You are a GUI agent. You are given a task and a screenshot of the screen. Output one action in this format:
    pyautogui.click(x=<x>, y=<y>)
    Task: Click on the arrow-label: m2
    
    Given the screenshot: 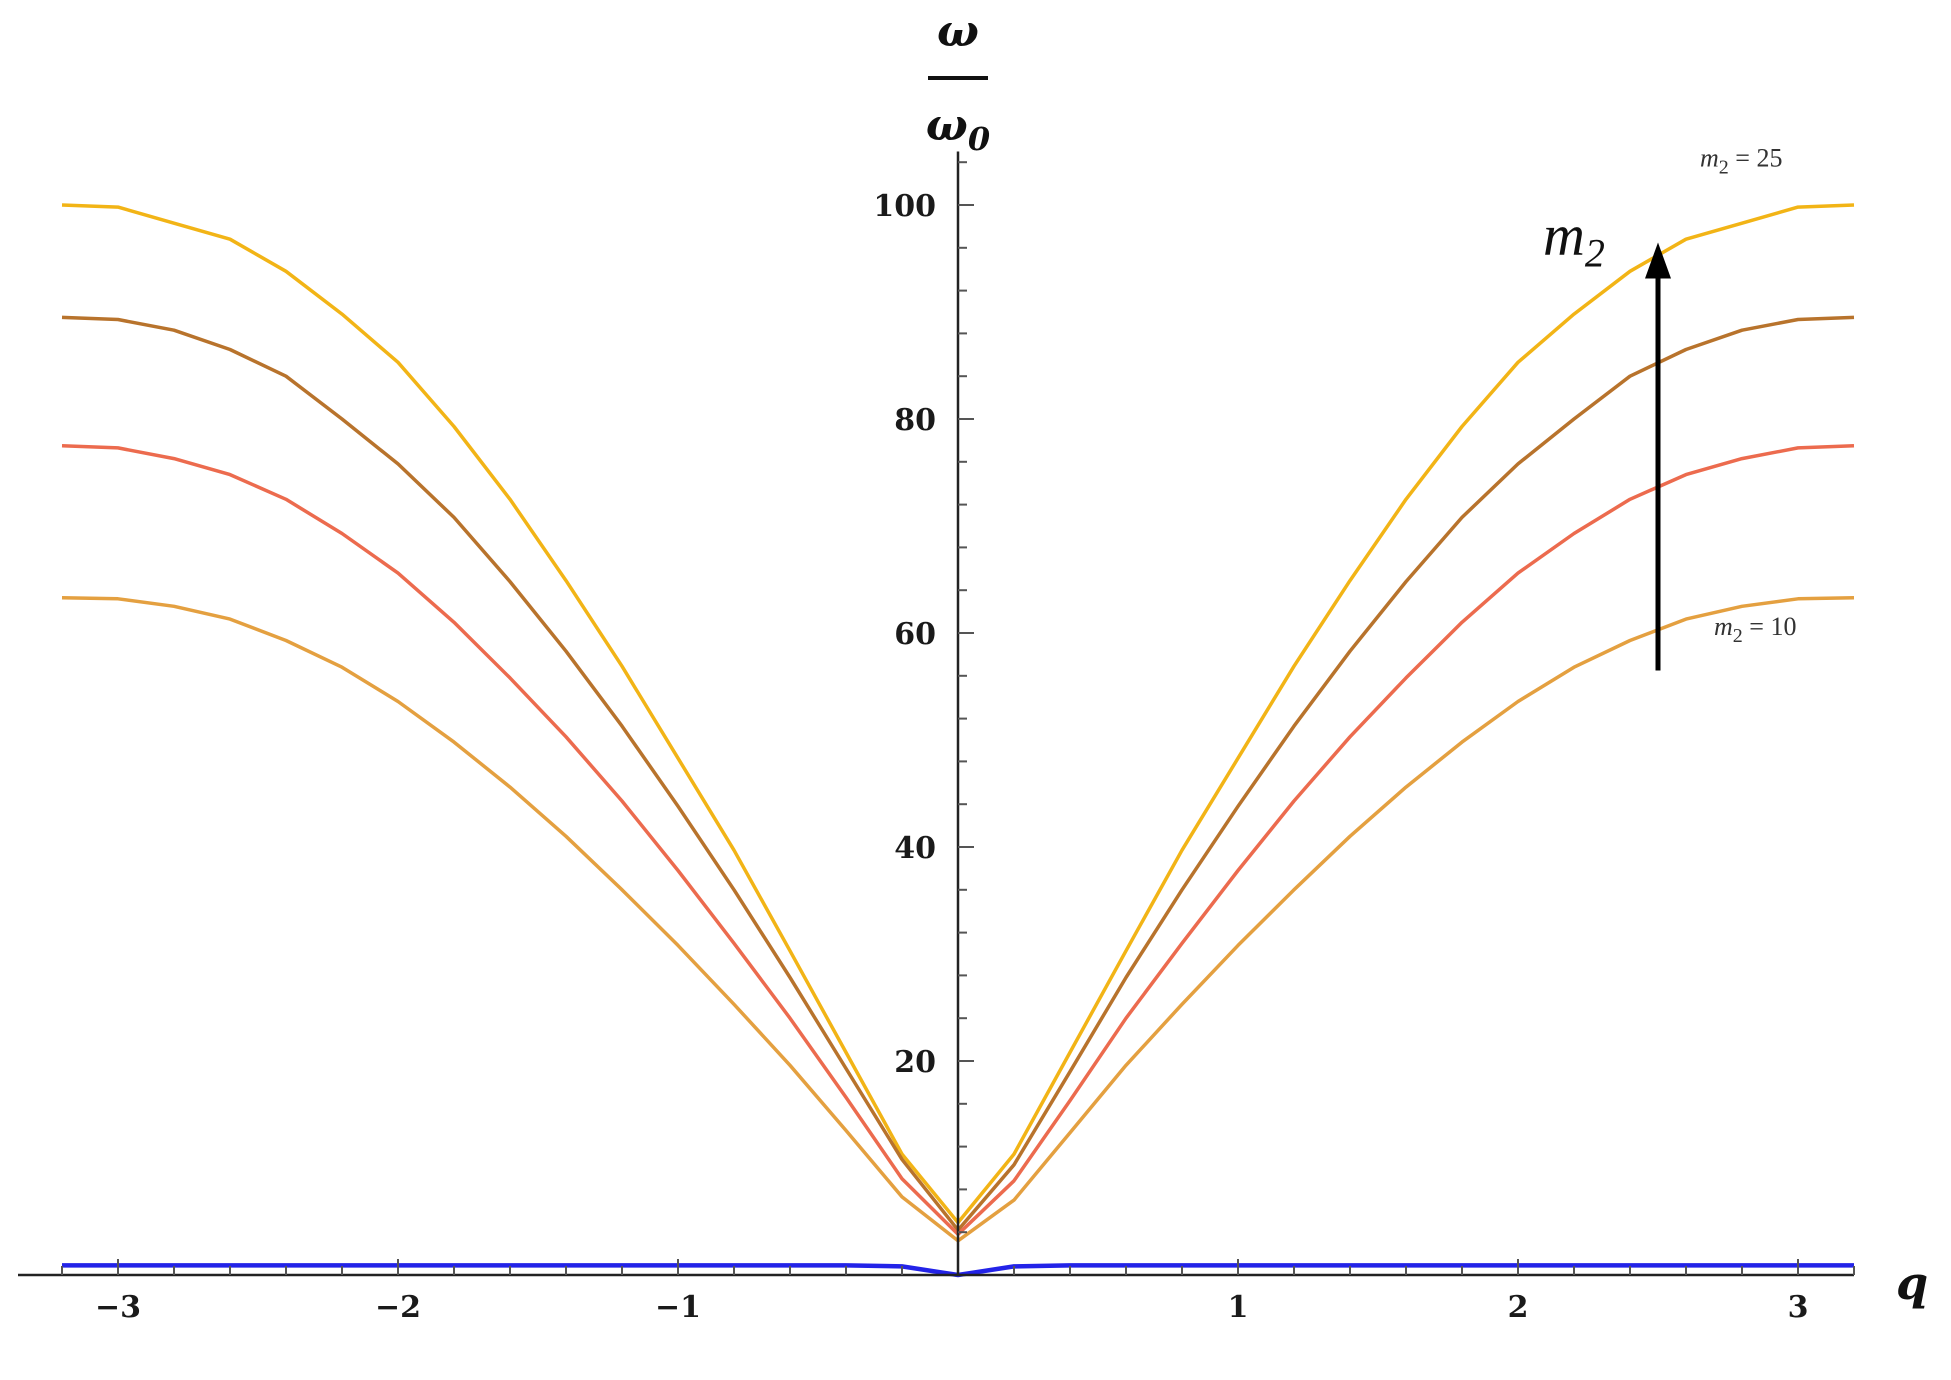 What is the action you would take?
    pyautogui.click(x=1574, y=238)
    